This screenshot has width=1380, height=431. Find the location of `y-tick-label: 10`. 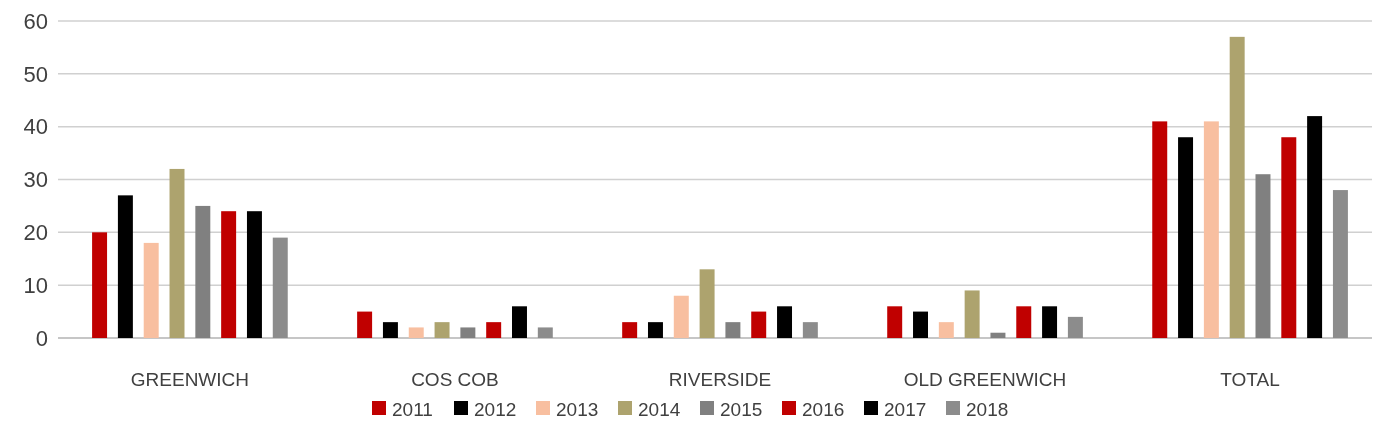

y-tick-label: 10 is located at coordinates (35, 285).